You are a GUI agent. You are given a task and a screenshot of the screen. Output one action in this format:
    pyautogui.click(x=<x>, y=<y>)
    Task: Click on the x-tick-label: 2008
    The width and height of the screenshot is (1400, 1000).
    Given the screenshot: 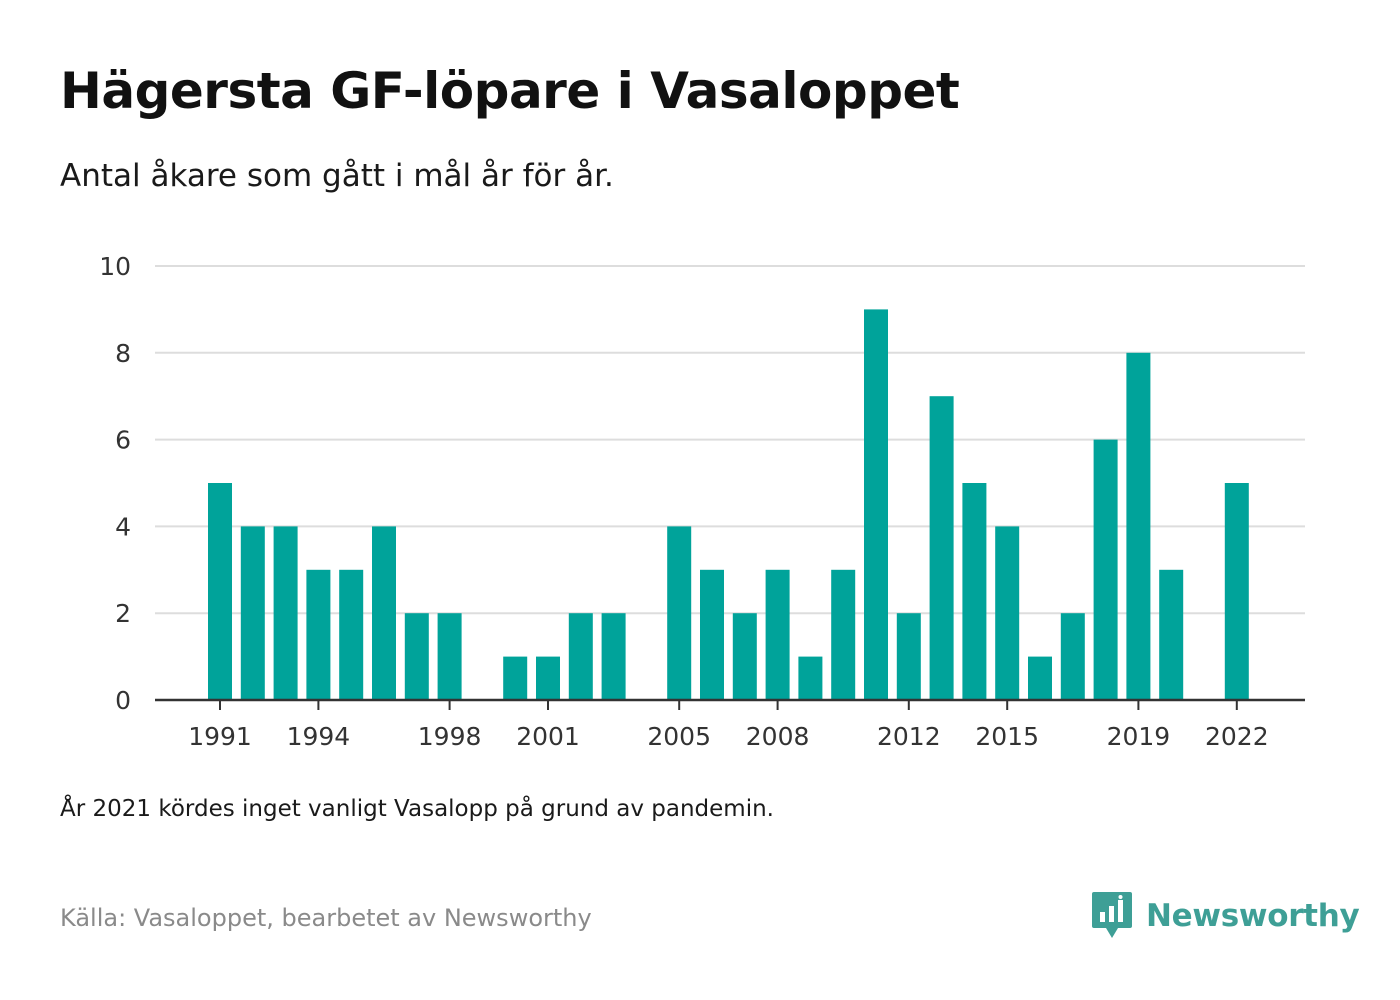 What is the action you would take?
    pyautogui.click(x=778, y=736)
    